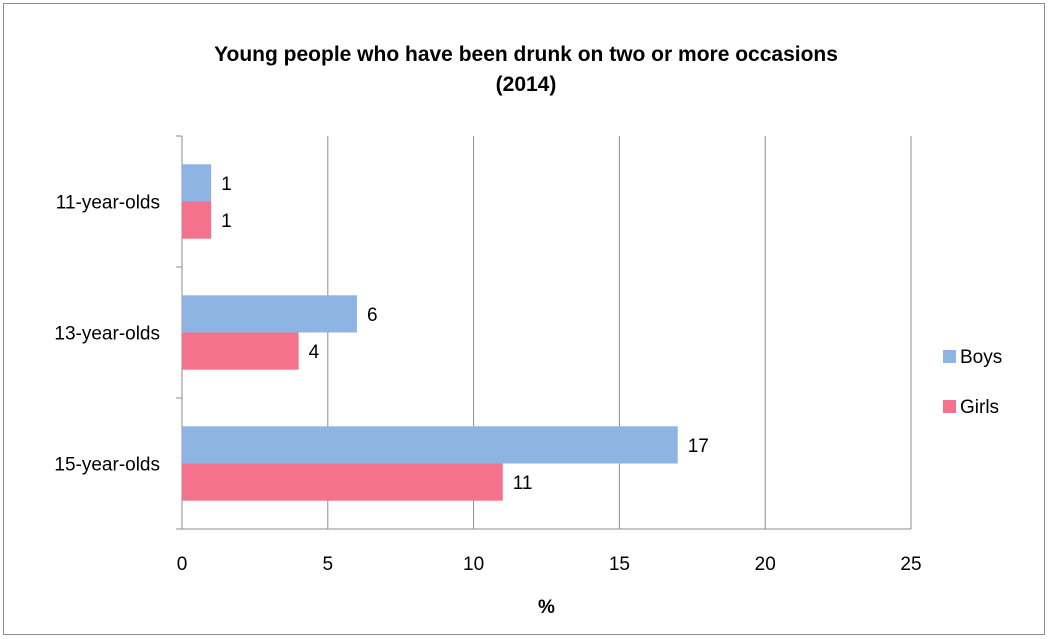 The image size is (1052, 639). I want to click on data-label-girls-0: 1, so click(226, 221).